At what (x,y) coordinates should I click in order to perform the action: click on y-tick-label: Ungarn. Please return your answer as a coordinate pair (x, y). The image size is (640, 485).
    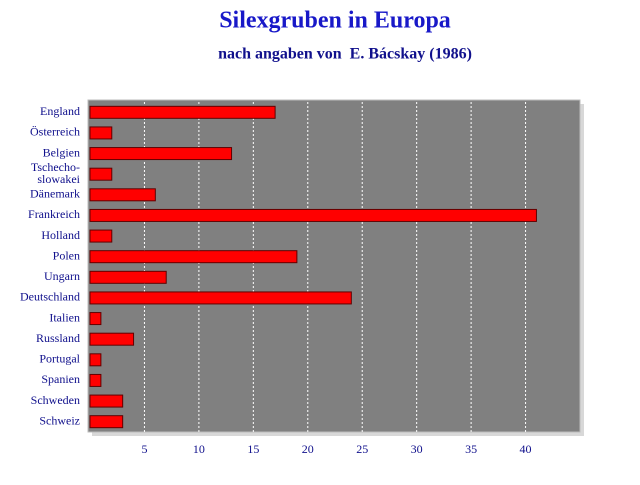
    Looking at the image, I should click on (62, 276).